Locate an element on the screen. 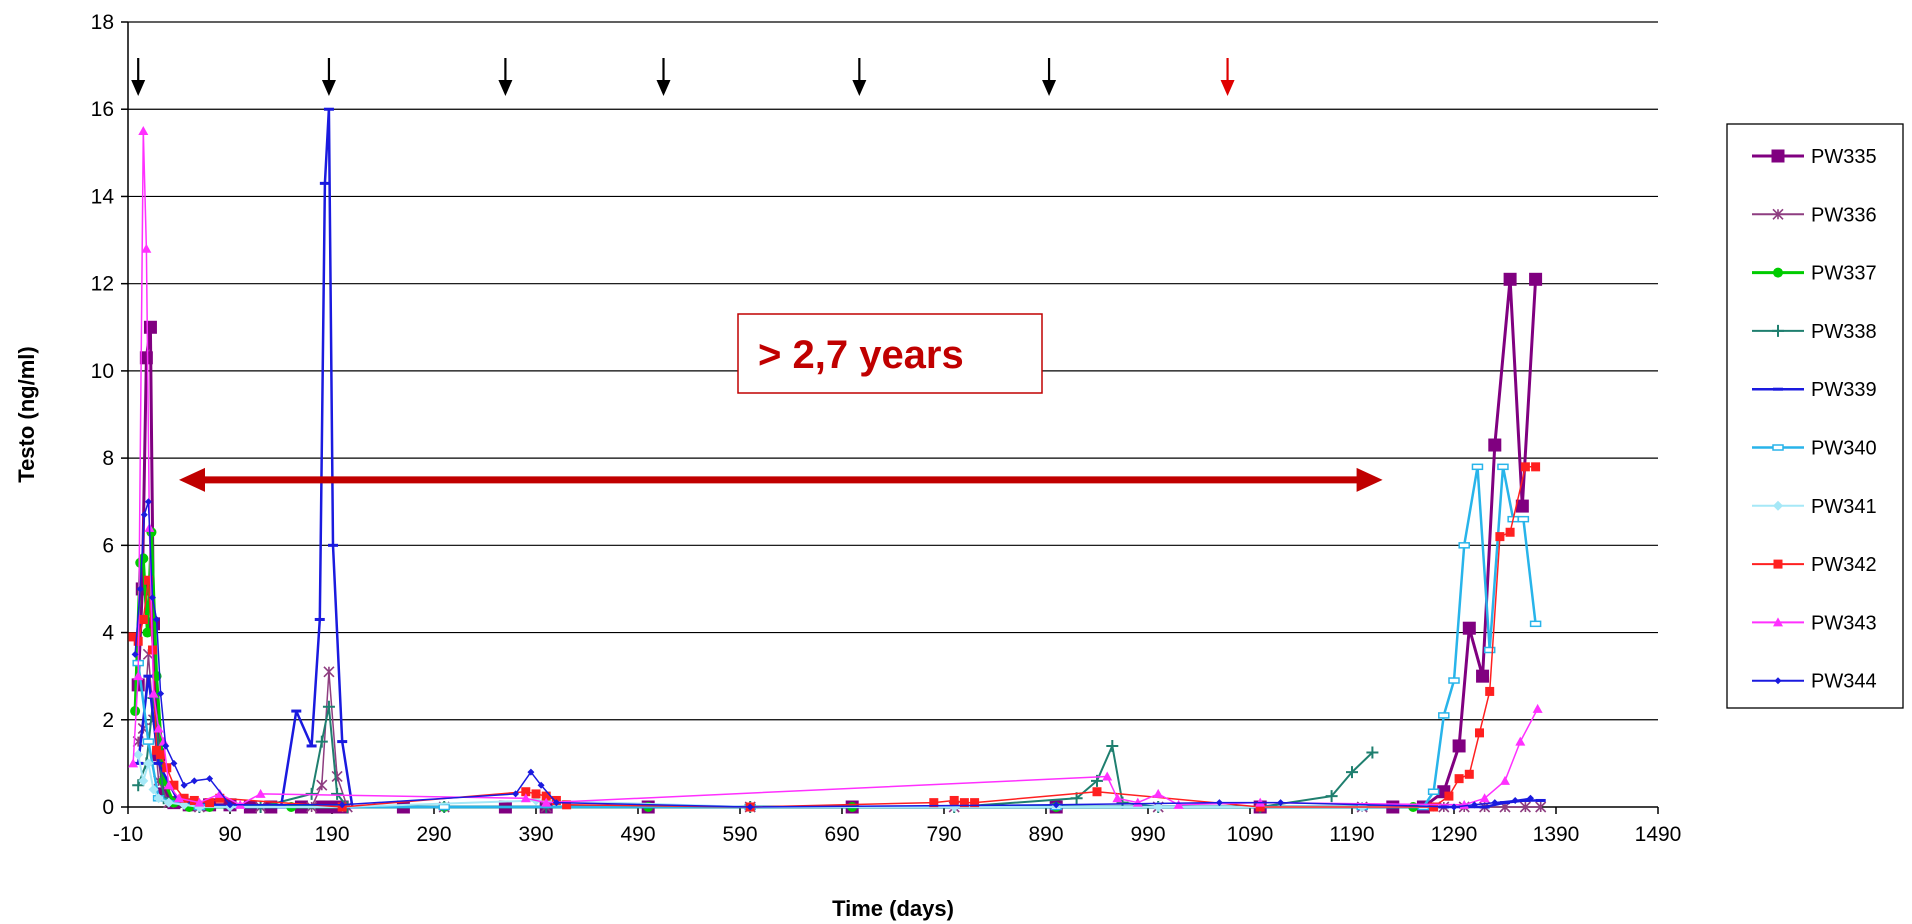 The width and height of the screenshot is (1912, 924). legend-item-pw336: PW336 is located at coordinates (1814, 215).